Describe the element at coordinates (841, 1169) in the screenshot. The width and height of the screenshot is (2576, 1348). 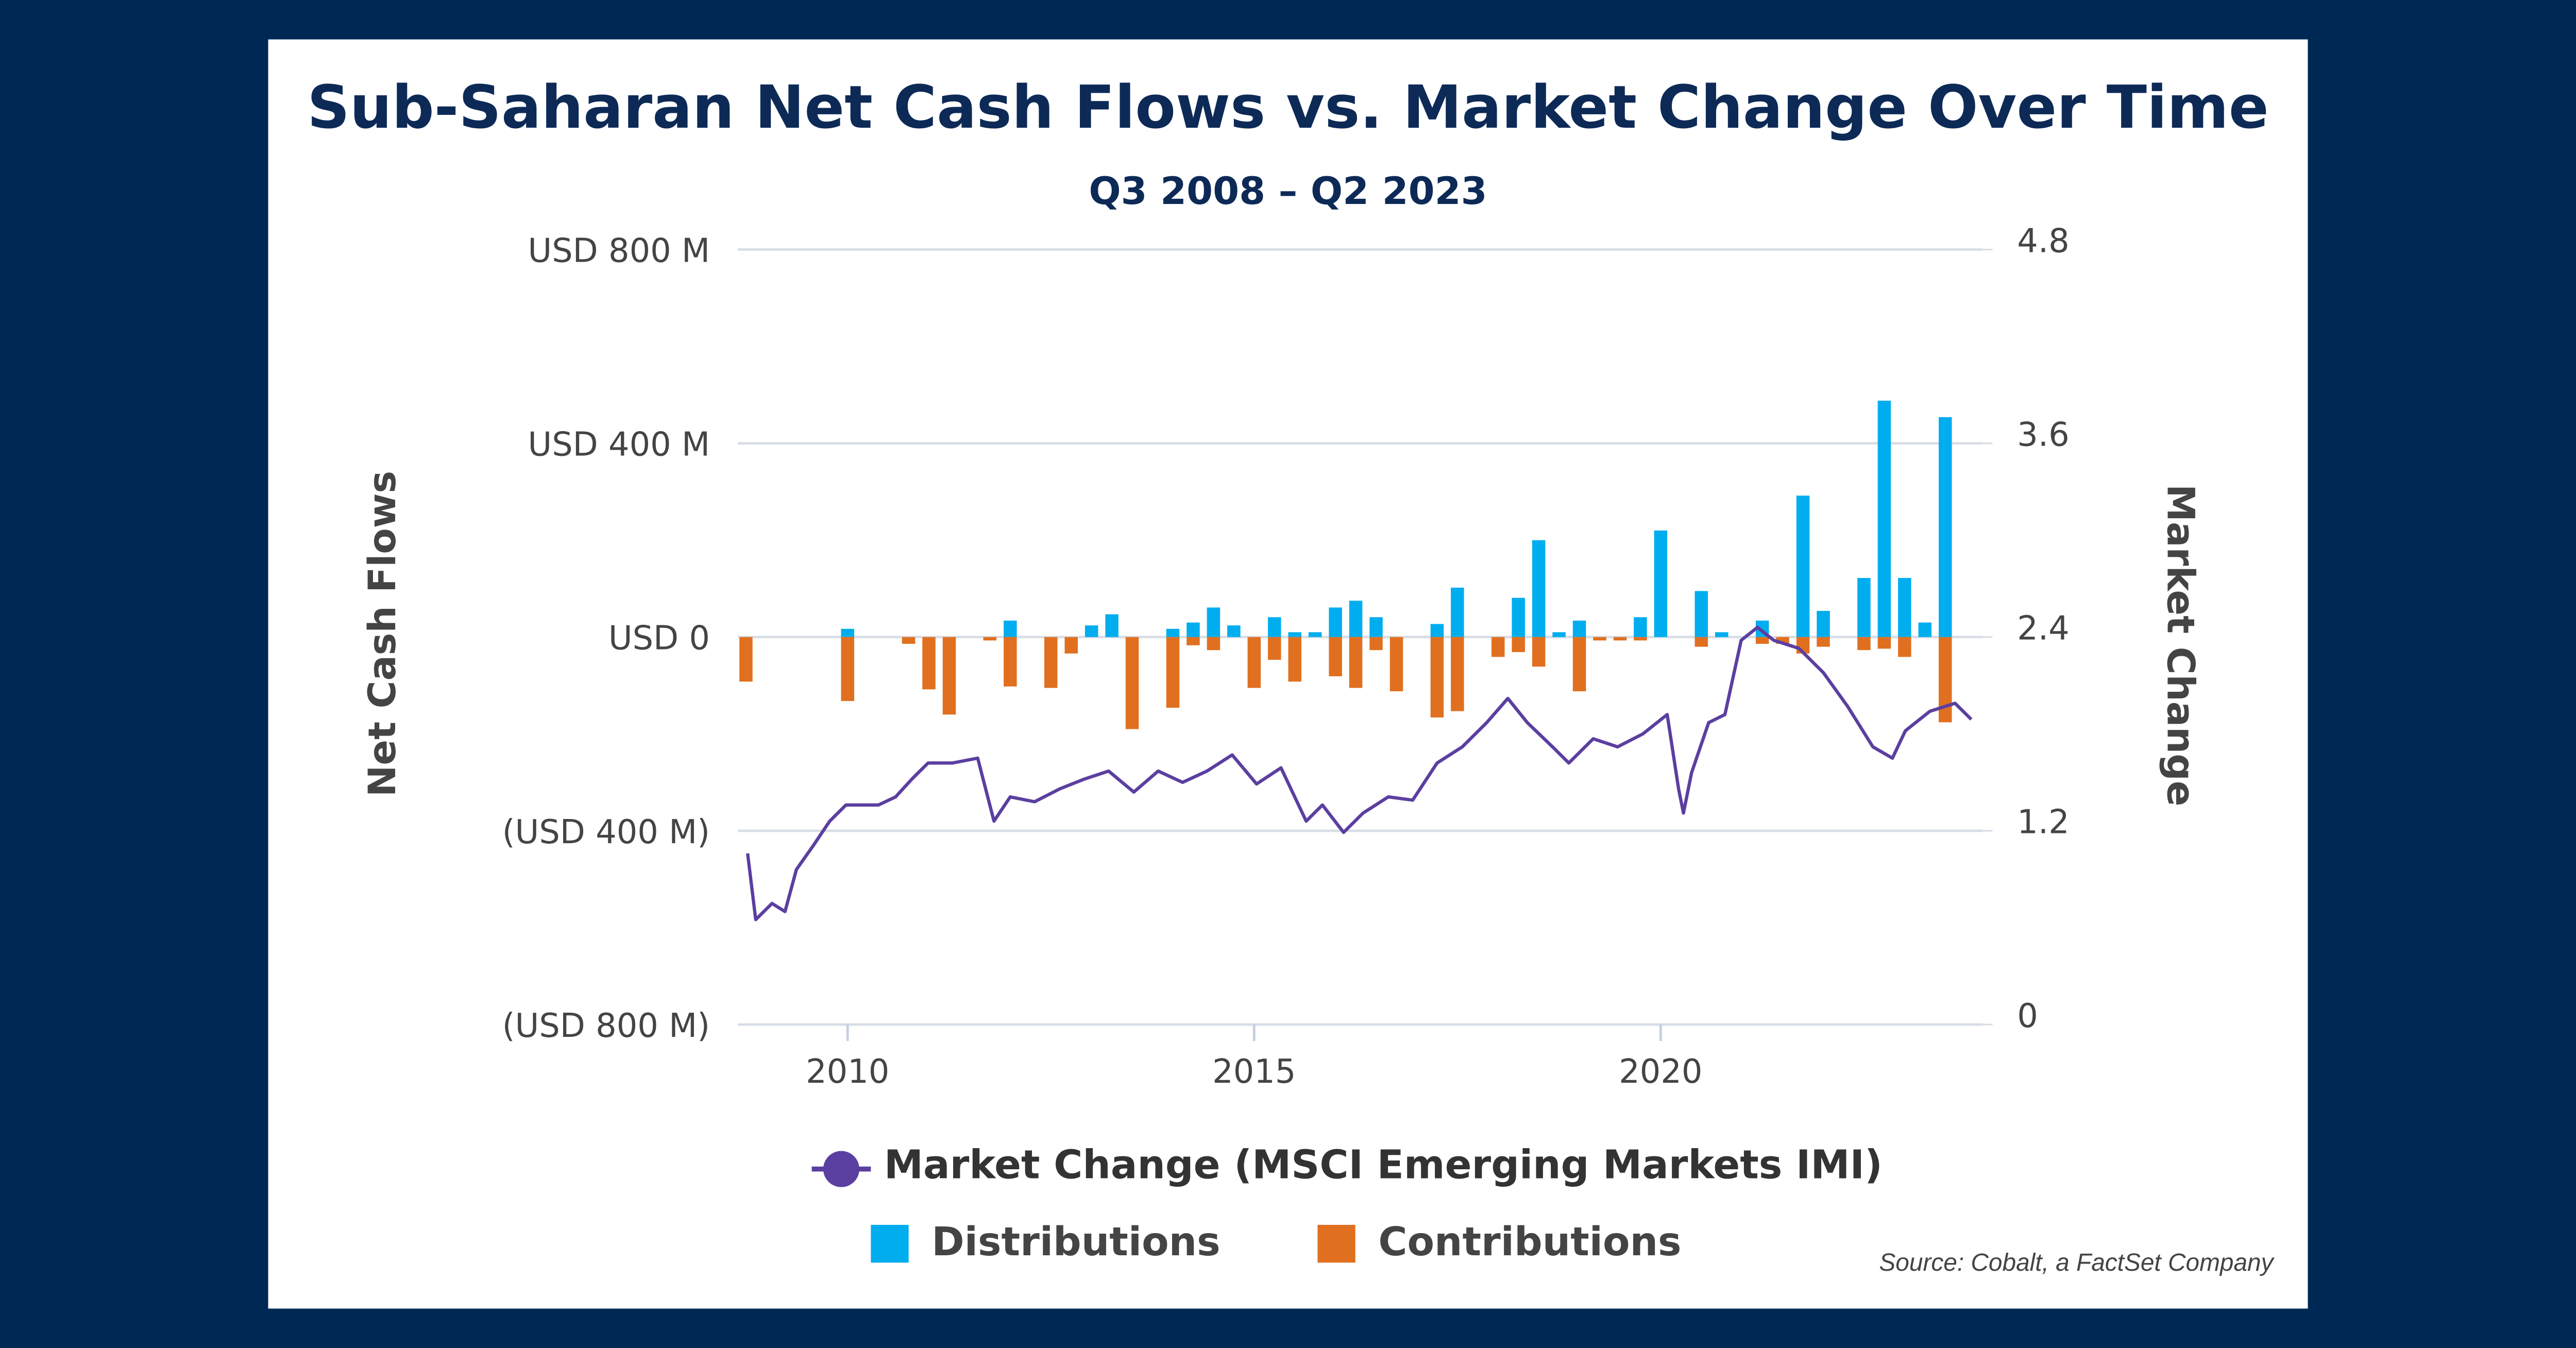
I see `legend-marker` at that location.